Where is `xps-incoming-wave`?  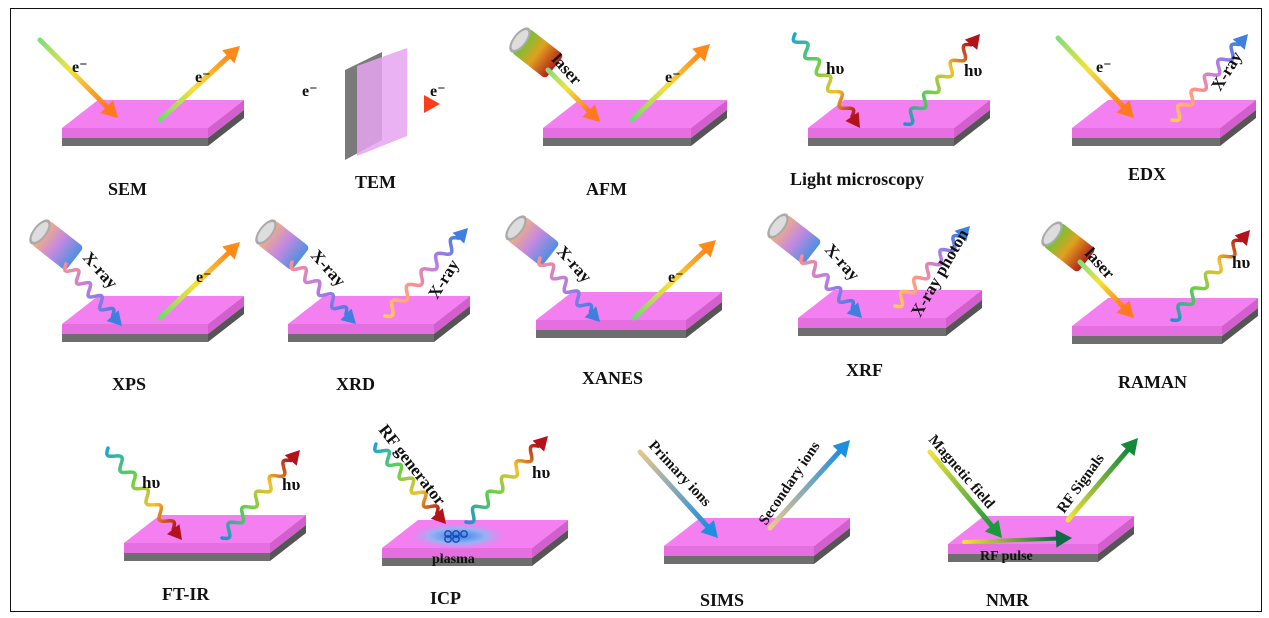 xps-incoming-wave is located at coordinates (89, 290).